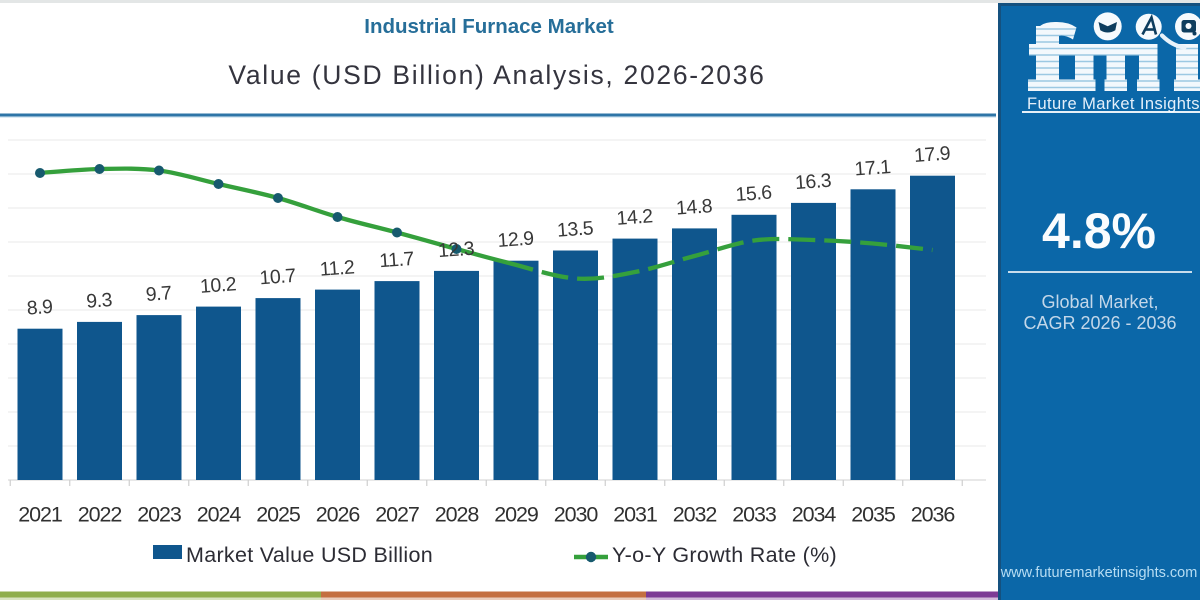 This screenshot has width=1200, height=605. Describe the element at coordinates (489, 26) in the screenshot. I see `svg-text: Industrial Furnace Market` at that location.